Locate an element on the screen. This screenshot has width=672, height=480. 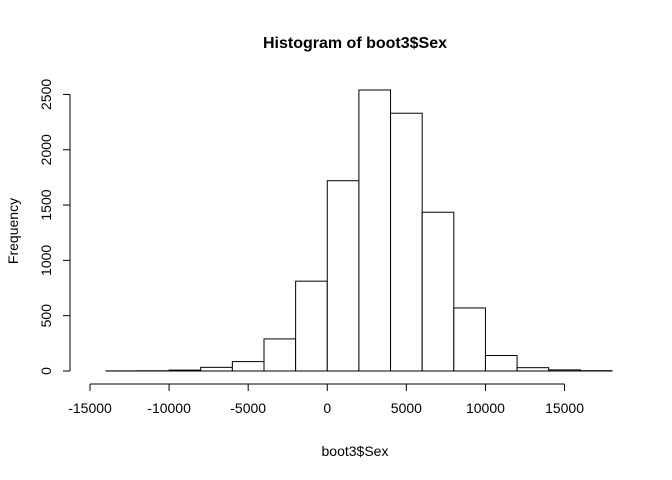
x-tick-label: 10000 is located at coordinates (485, 408).